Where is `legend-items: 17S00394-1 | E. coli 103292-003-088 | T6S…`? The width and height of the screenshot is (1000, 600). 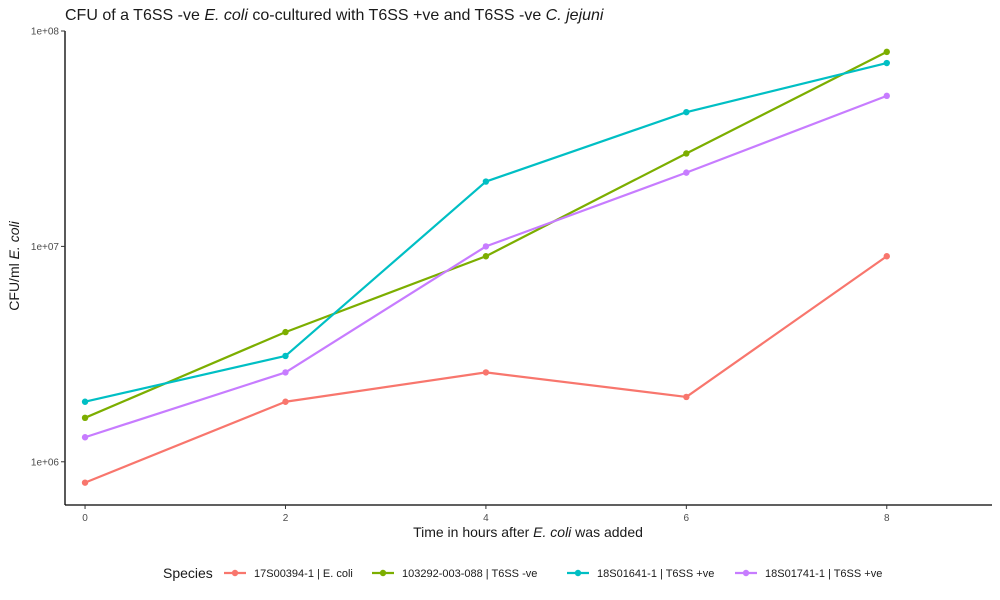
legend-items: 17S00394-1 | E. coli 103292-003-088 | T6S… is located at coordinates (553, 574).